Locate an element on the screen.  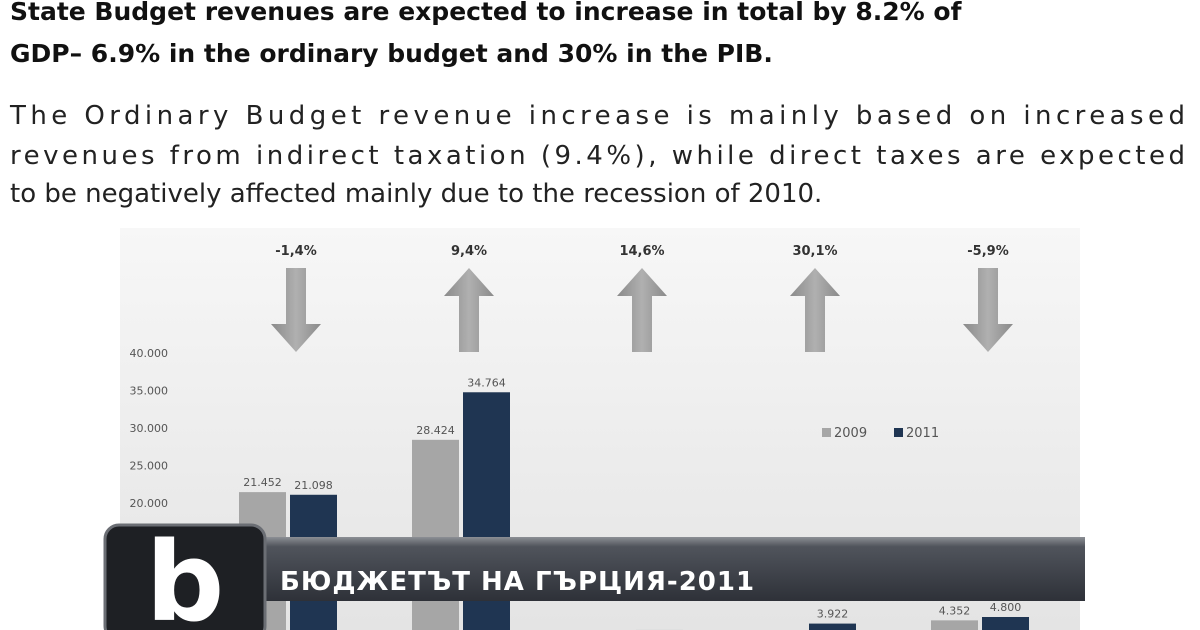
logo: b is located at coordinates (185, 574).